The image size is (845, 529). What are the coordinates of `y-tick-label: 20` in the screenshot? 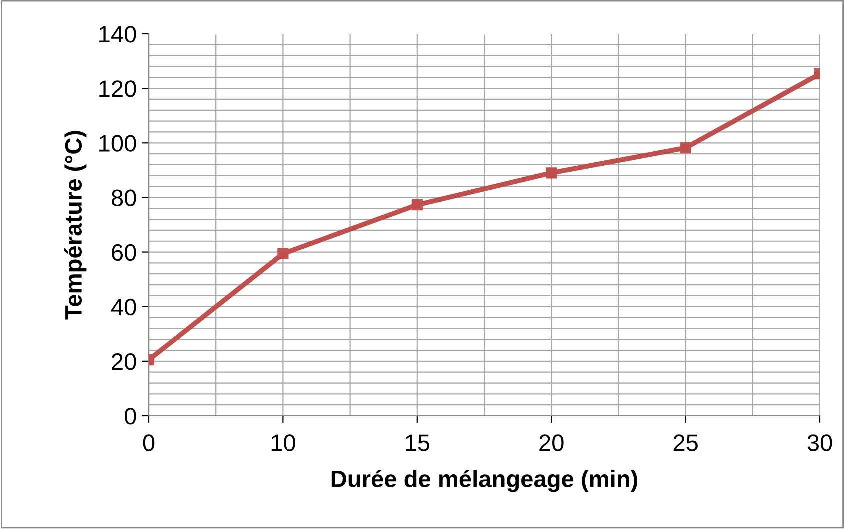 It's located at (124, 361).